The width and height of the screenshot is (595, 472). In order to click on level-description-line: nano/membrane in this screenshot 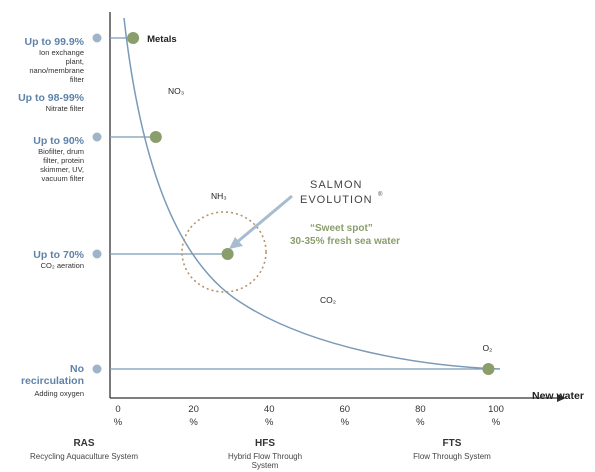, I will do `click(56, 70)`.